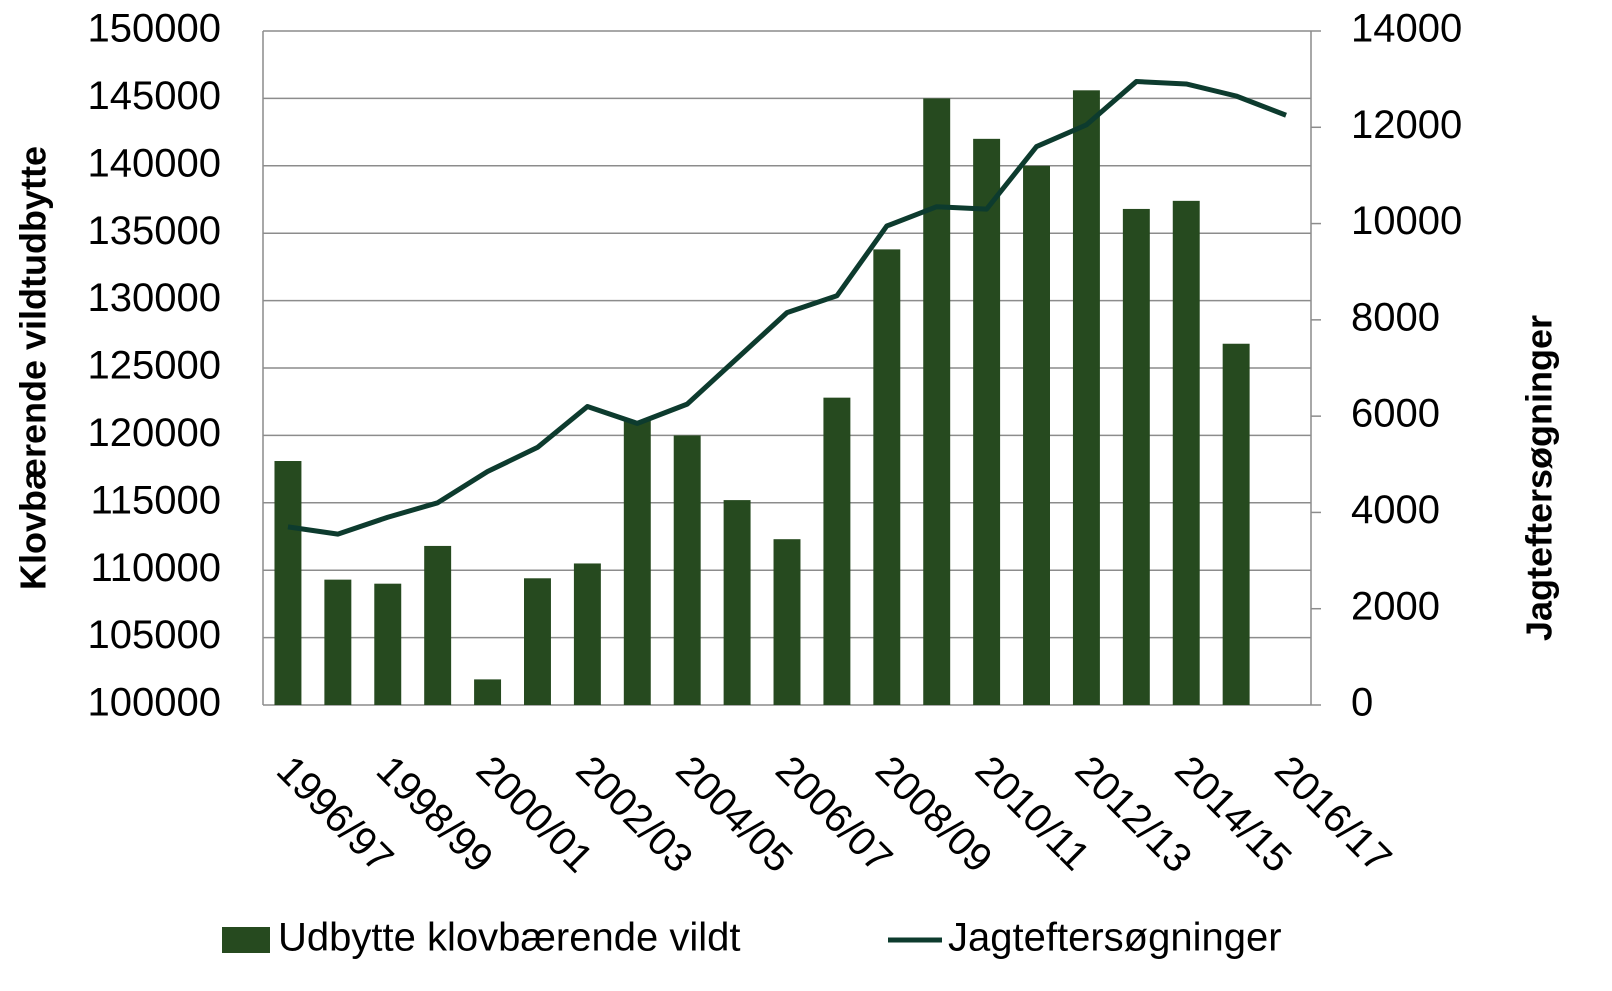  Describe the element at coordinates (509, 938) in the screenshot. I see `legend-label: Udbytte klovbærende vildt` at that location.